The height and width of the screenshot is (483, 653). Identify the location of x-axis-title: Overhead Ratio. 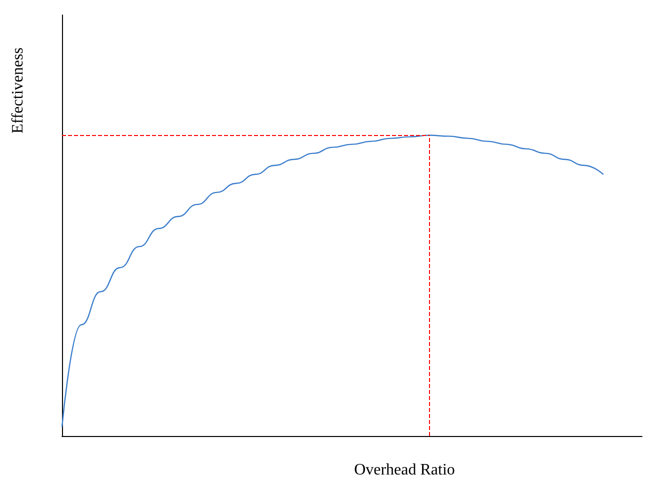
(404, 470).